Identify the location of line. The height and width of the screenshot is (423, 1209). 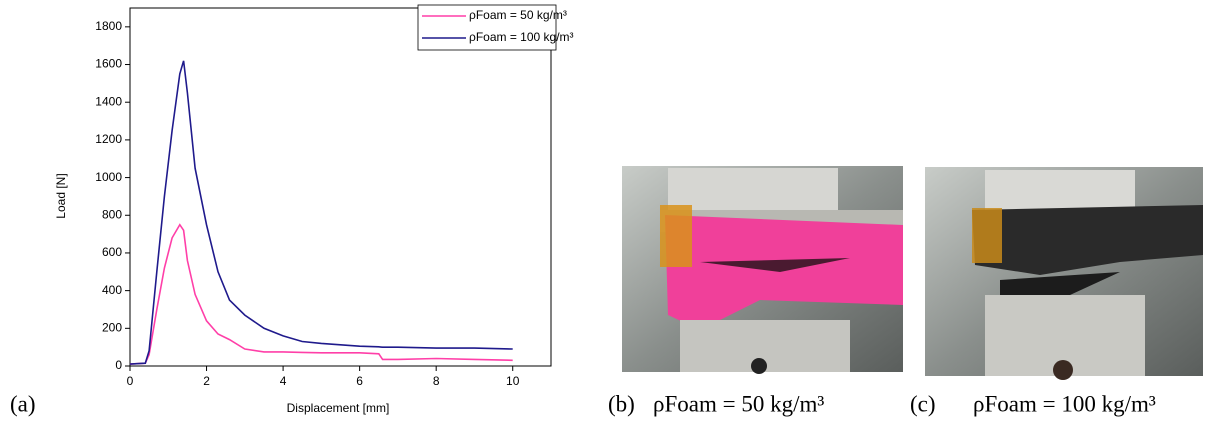
(321, 294).